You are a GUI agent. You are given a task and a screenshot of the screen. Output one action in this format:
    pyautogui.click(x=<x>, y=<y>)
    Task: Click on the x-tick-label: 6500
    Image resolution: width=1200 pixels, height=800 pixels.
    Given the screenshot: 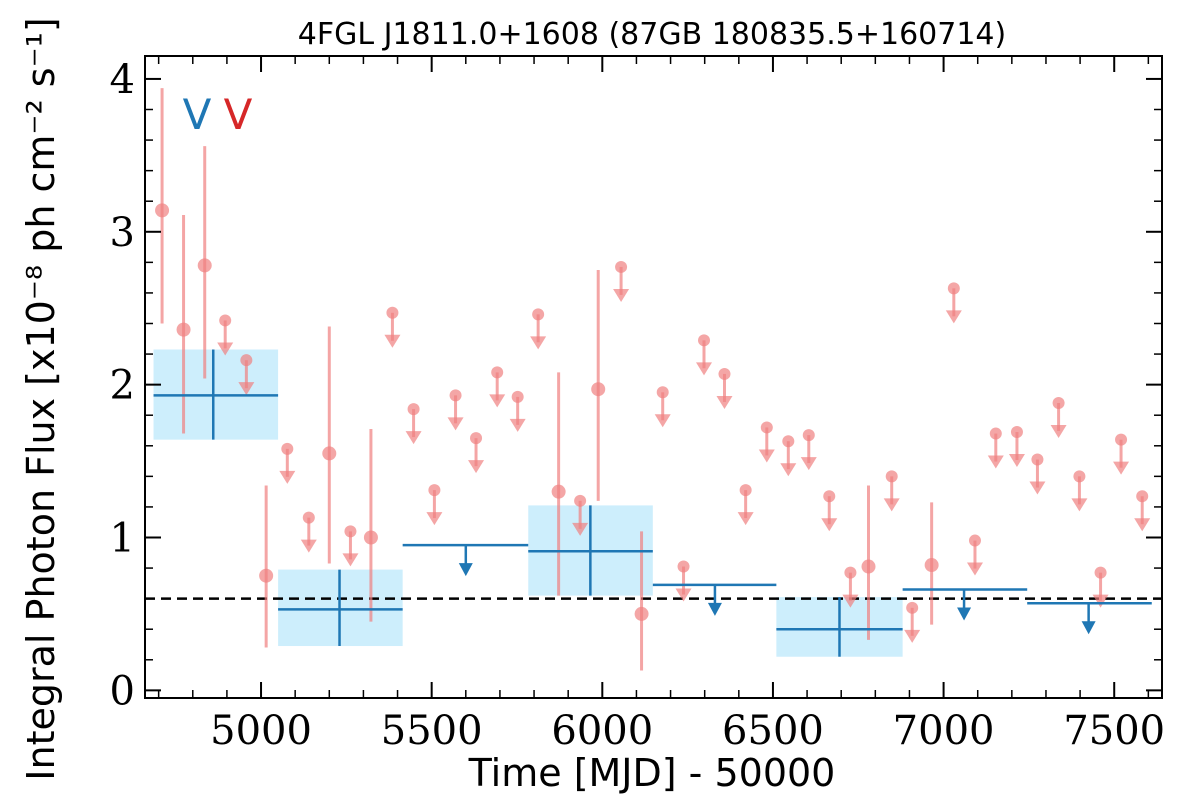 What is the action you would take?
    pyautogui.click(x=773, y=731)
    